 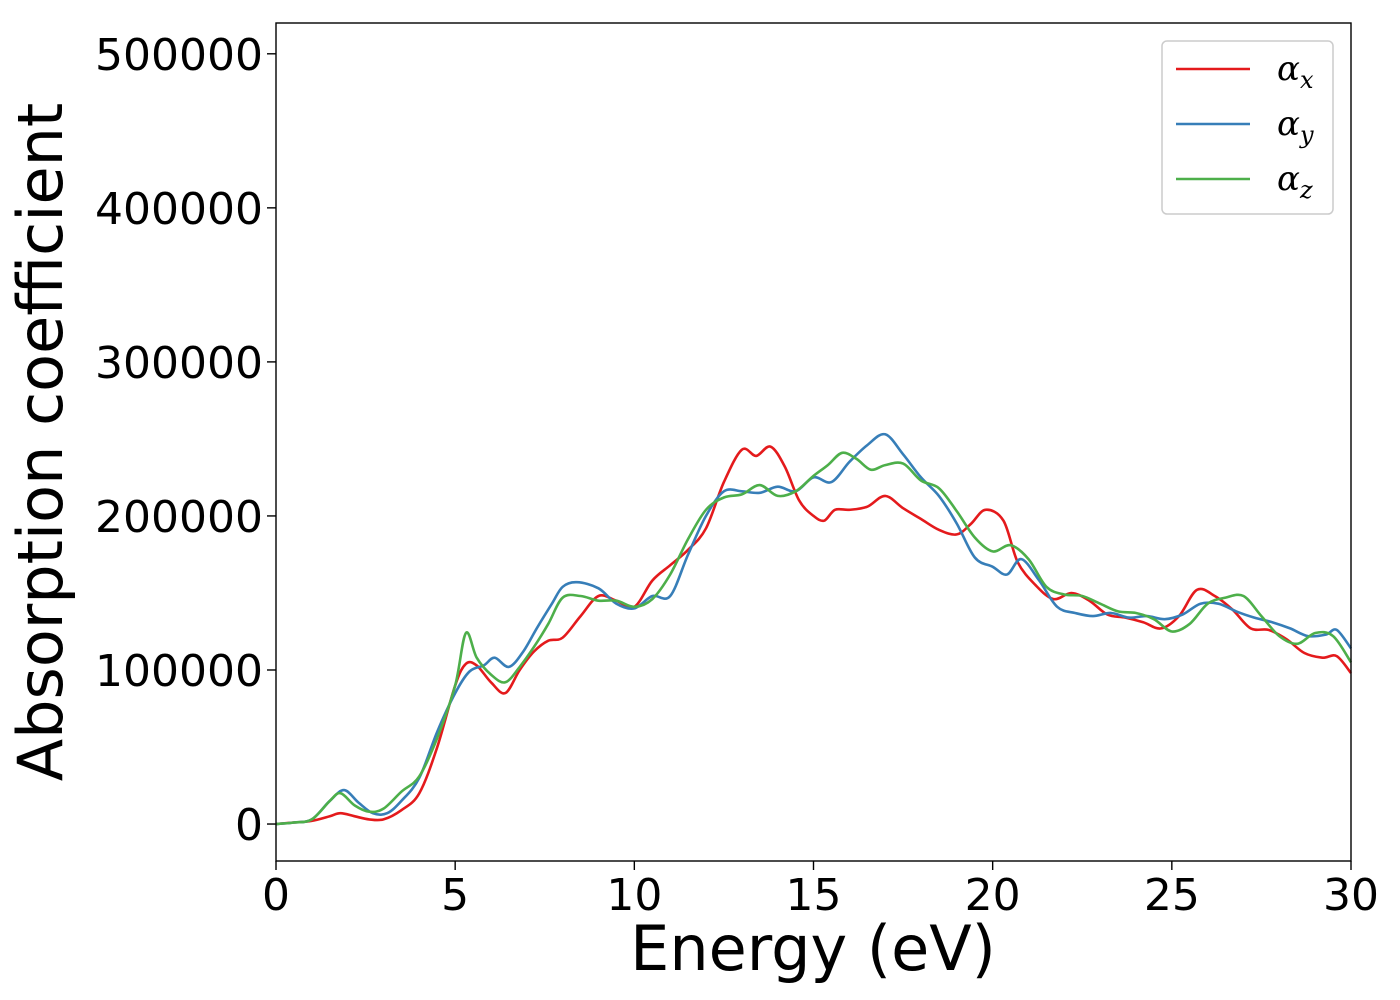 What do you see at coordinates (1247, 127) in the screenshot?
I see `legend-box` at bounding box center [1247, 127].